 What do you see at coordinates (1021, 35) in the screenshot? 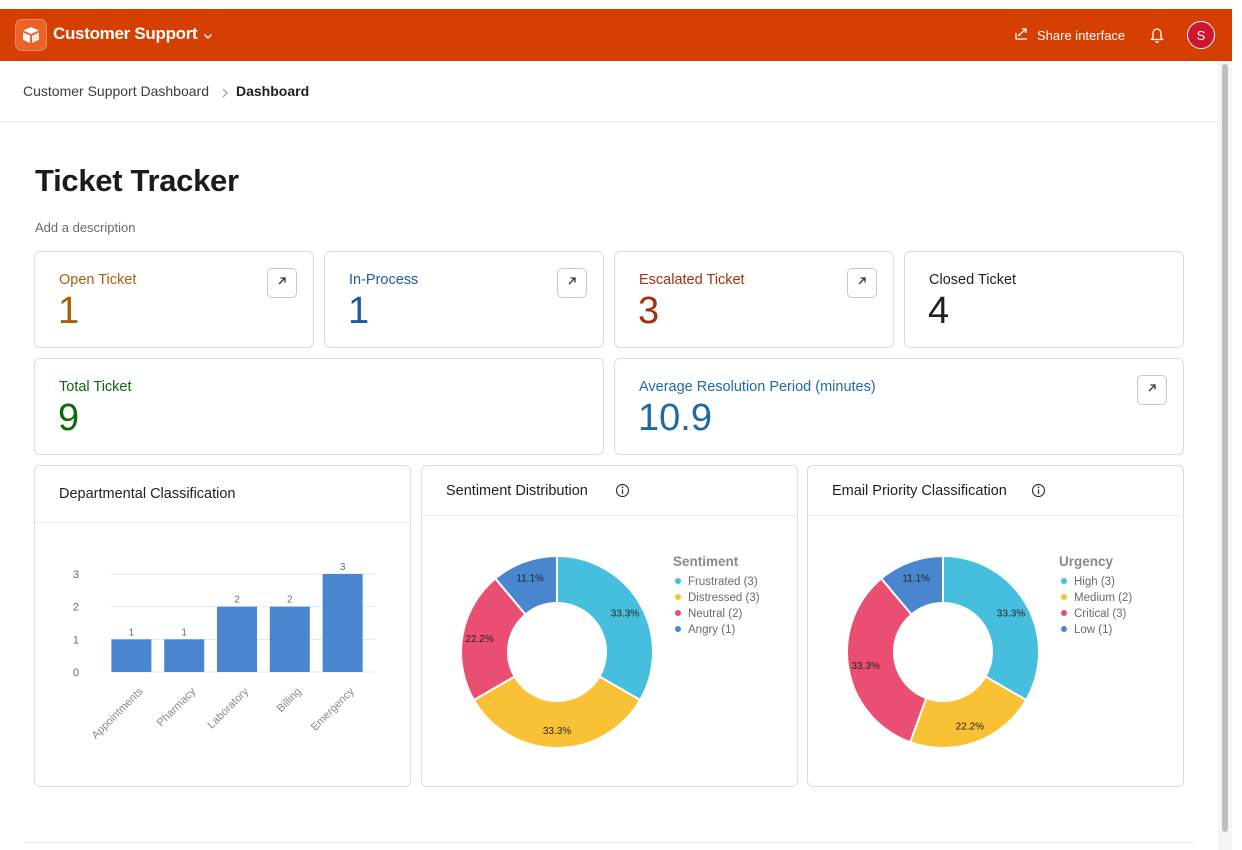
I see `share-icon` at bounding box center [1021, 35].